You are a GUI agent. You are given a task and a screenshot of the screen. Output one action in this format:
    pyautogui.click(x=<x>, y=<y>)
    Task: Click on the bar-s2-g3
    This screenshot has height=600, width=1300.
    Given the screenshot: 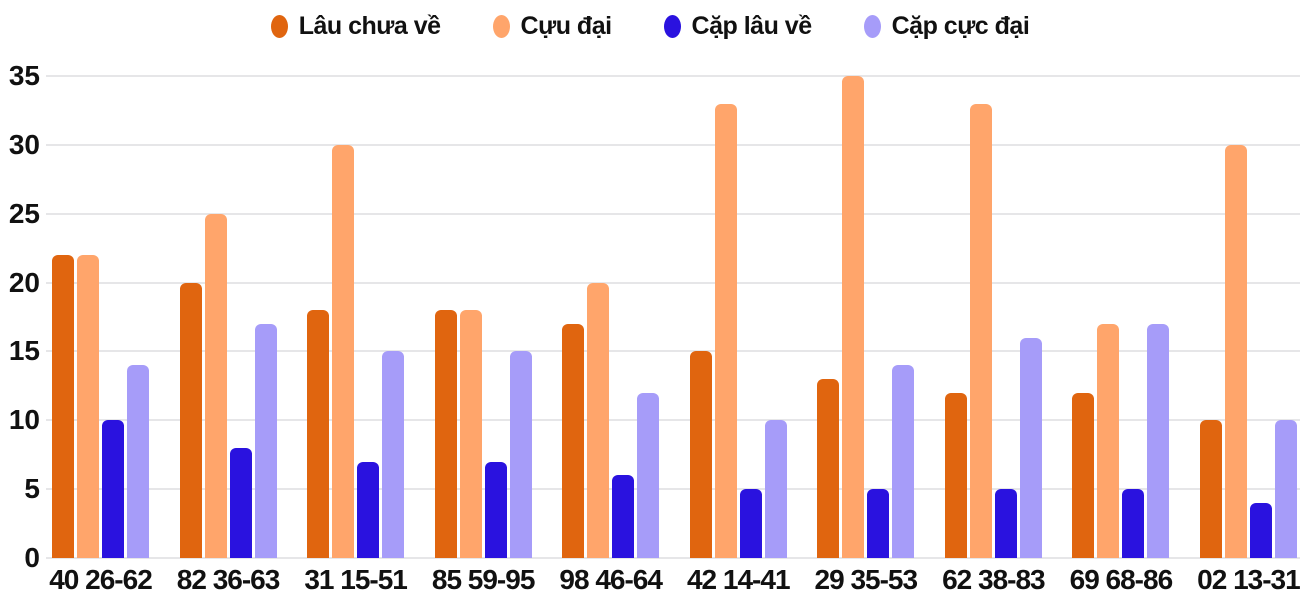 What is the action you would take?
    pyautogui.click(x=495, y=510)
    